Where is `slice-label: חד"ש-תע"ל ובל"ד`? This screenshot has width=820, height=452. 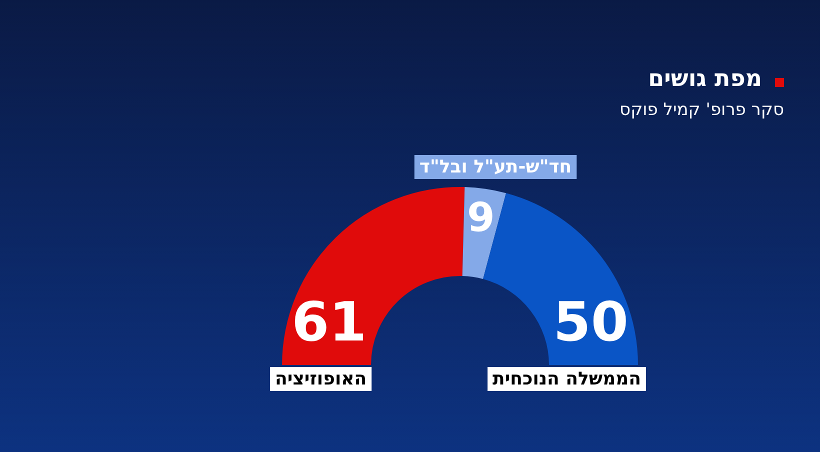 slice-label: חד"ש-תע"ל ובל"ד is located at coordinates (495, 167).